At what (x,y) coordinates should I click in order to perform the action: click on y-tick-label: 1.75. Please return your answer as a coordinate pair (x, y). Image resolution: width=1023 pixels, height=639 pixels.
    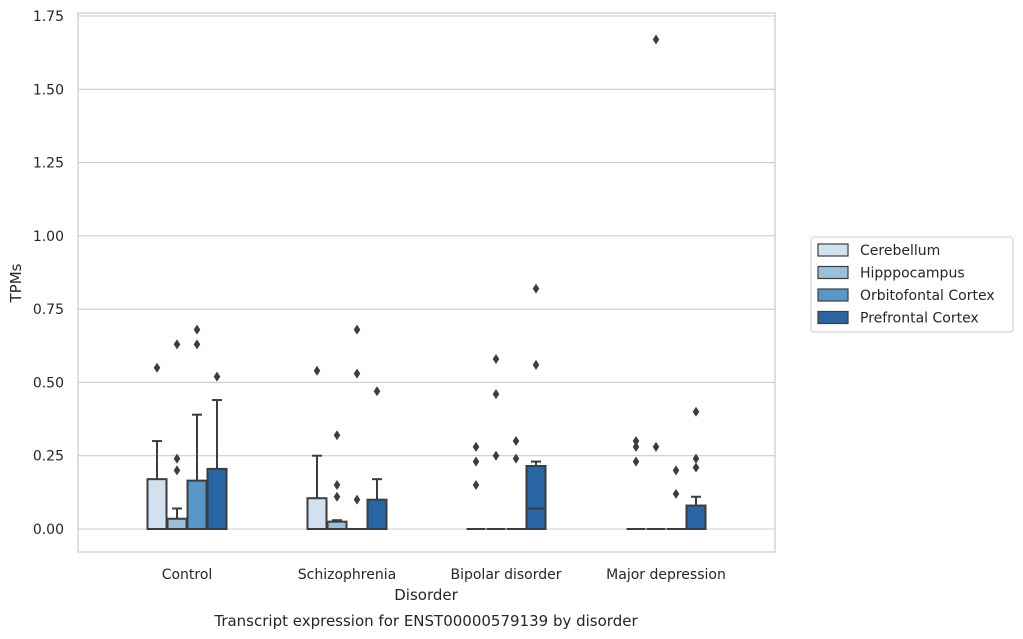
    Looking at the image, I should click on (48, 17).